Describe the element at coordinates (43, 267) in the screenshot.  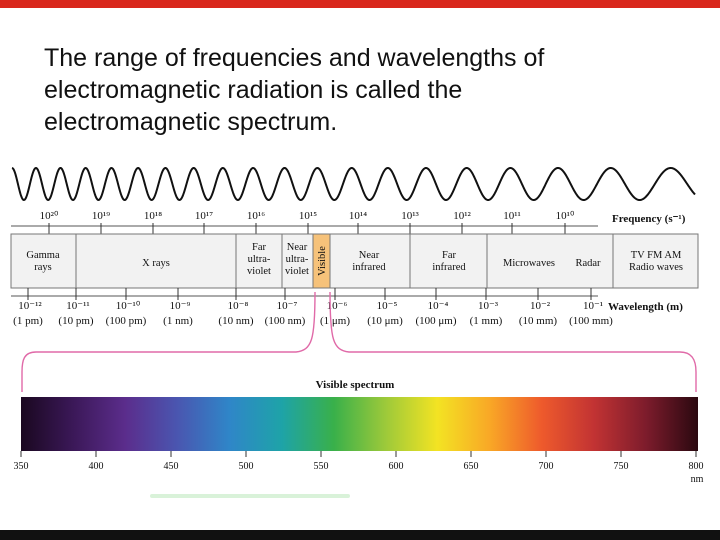
I see `band-label: rays` at that location.